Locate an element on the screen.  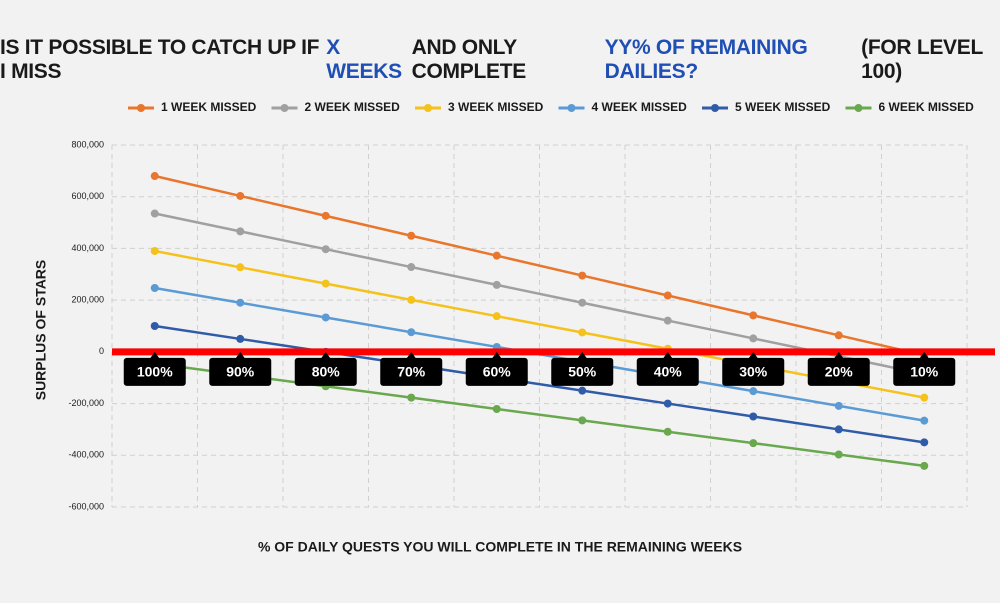
y-tick-label: -600,000 is located at coordinates (86, 506).